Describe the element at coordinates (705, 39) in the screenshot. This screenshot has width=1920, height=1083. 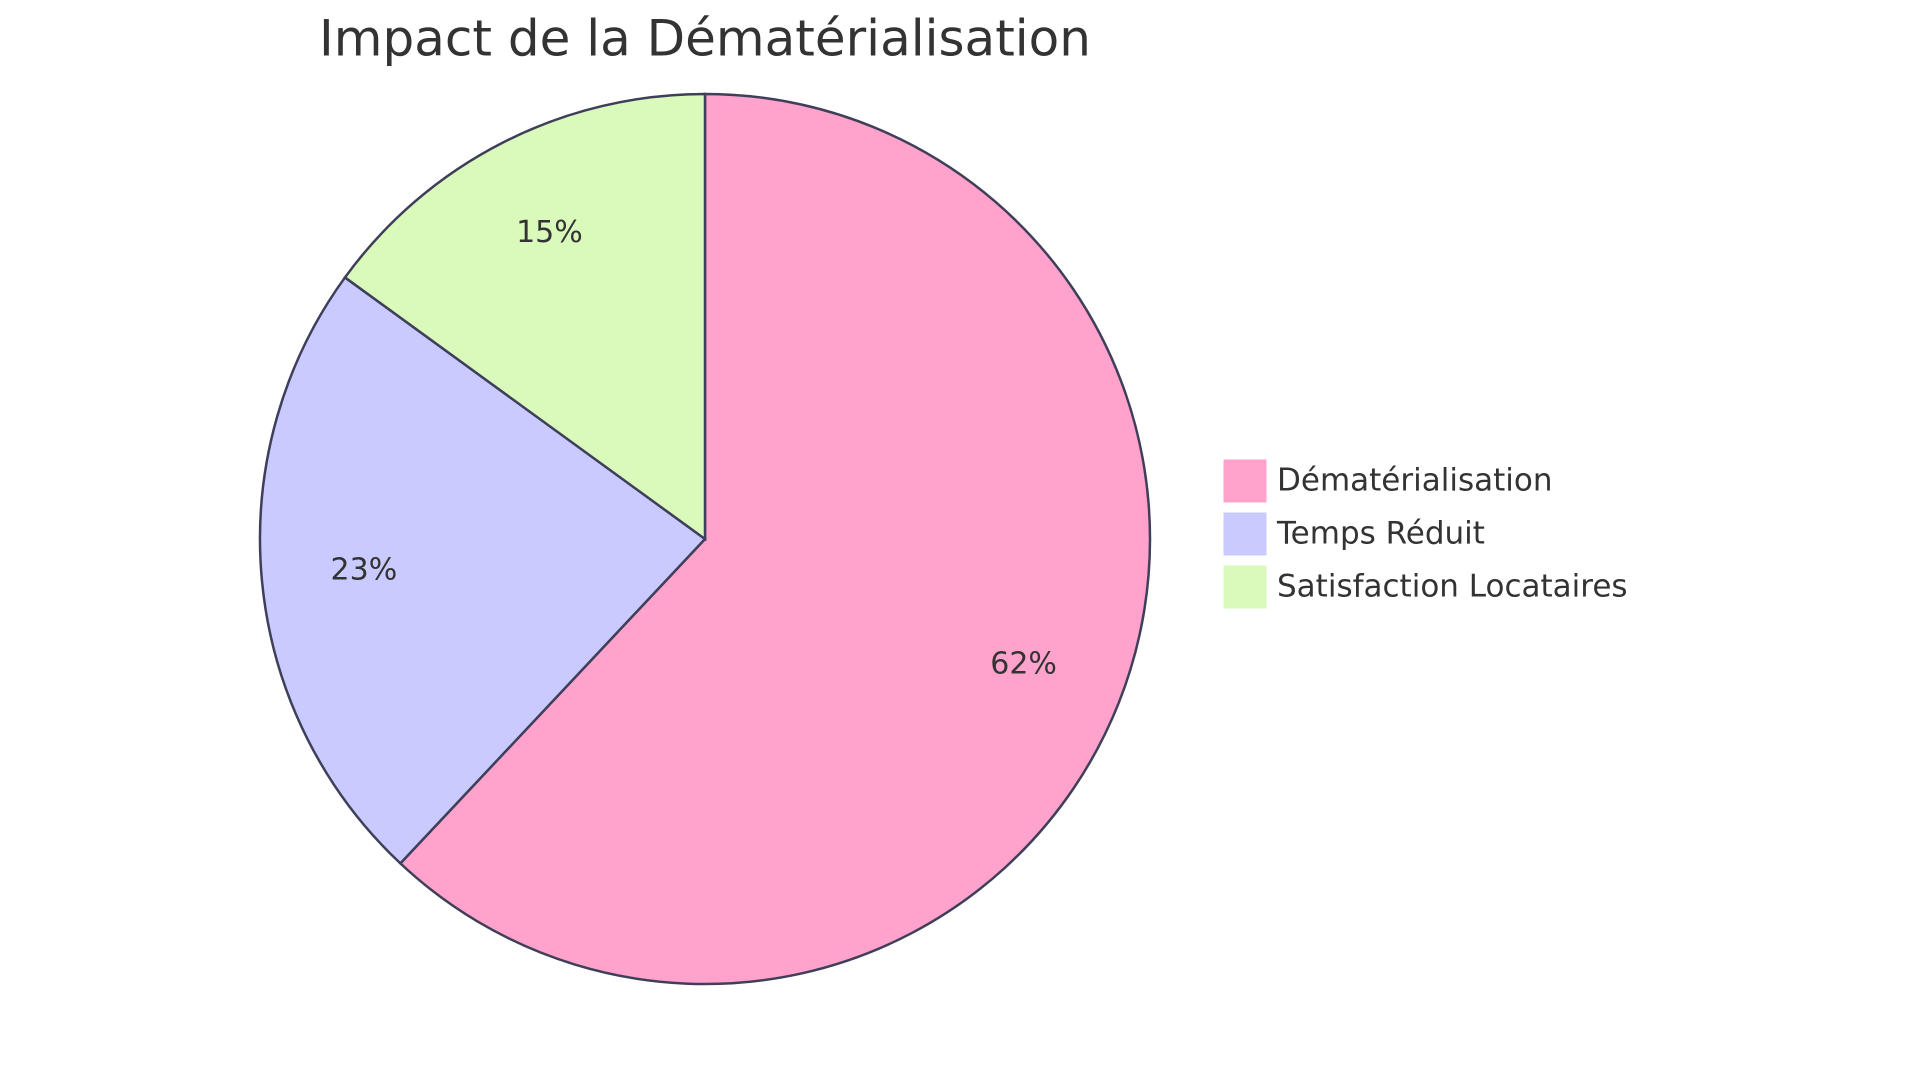
I see `chart-title: Impact de la Dématérialisation` at that location.